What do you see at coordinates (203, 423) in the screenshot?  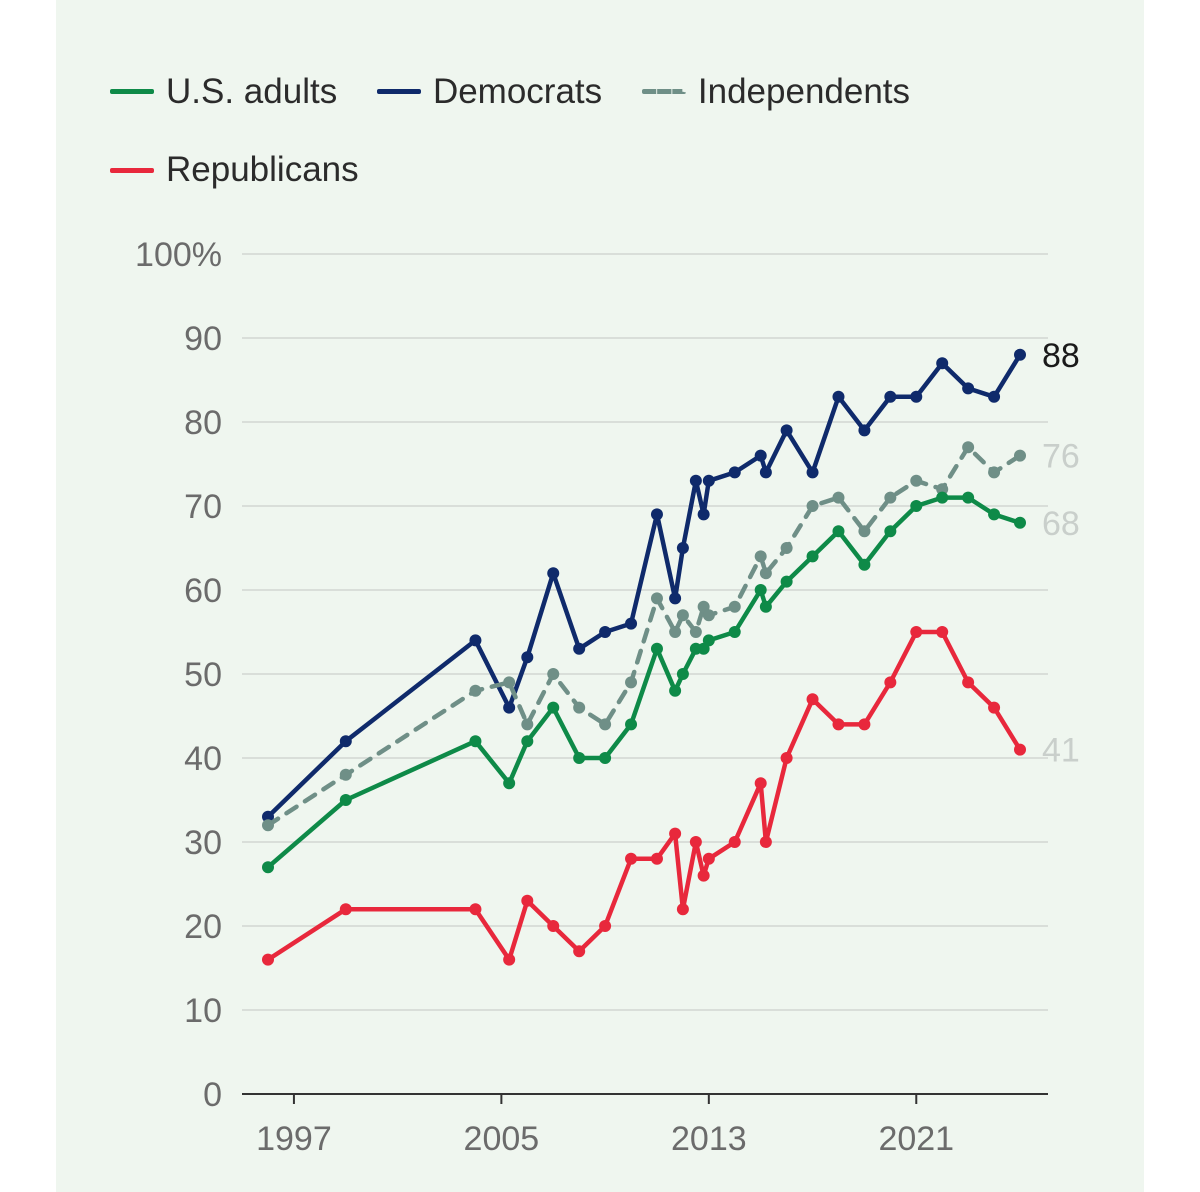 I see `y-tick-label: 80` at bounding box center [203, 423].